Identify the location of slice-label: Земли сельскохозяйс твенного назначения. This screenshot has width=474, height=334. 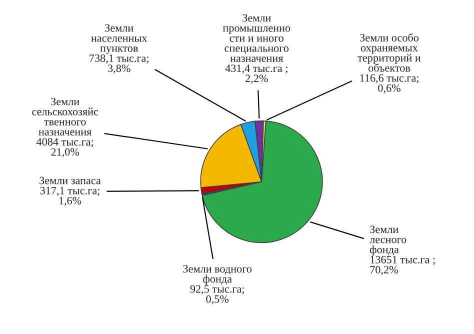
(65, 117).